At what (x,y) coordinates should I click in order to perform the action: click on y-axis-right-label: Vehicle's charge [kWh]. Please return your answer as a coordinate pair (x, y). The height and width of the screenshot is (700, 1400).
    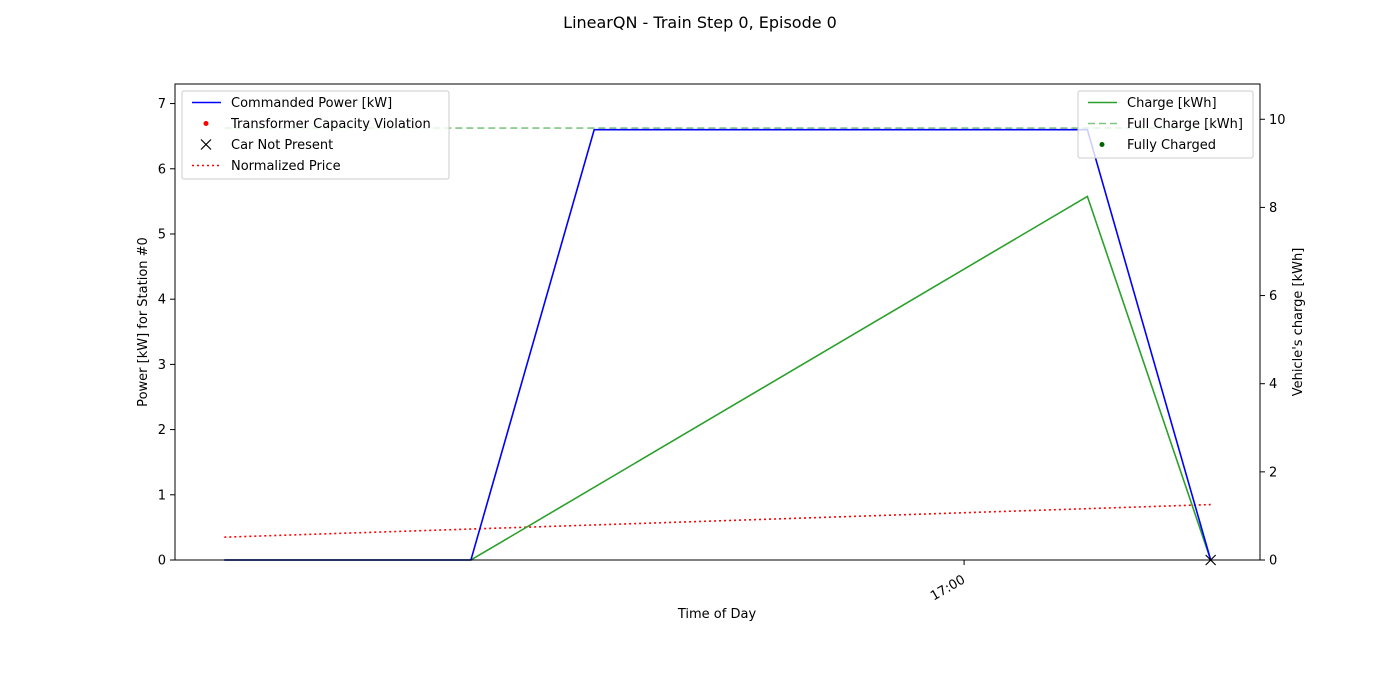
    Looking at the image, I should click on (1298, 322).